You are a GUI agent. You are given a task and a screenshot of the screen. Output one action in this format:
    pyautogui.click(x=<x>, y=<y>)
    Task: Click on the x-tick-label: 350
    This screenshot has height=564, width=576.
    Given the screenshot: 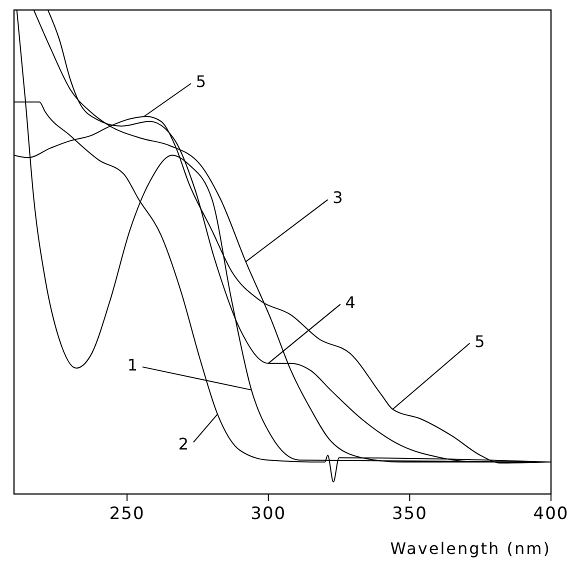 What is the action you would take?
    pyautogui.click(x=410, y=514)
    